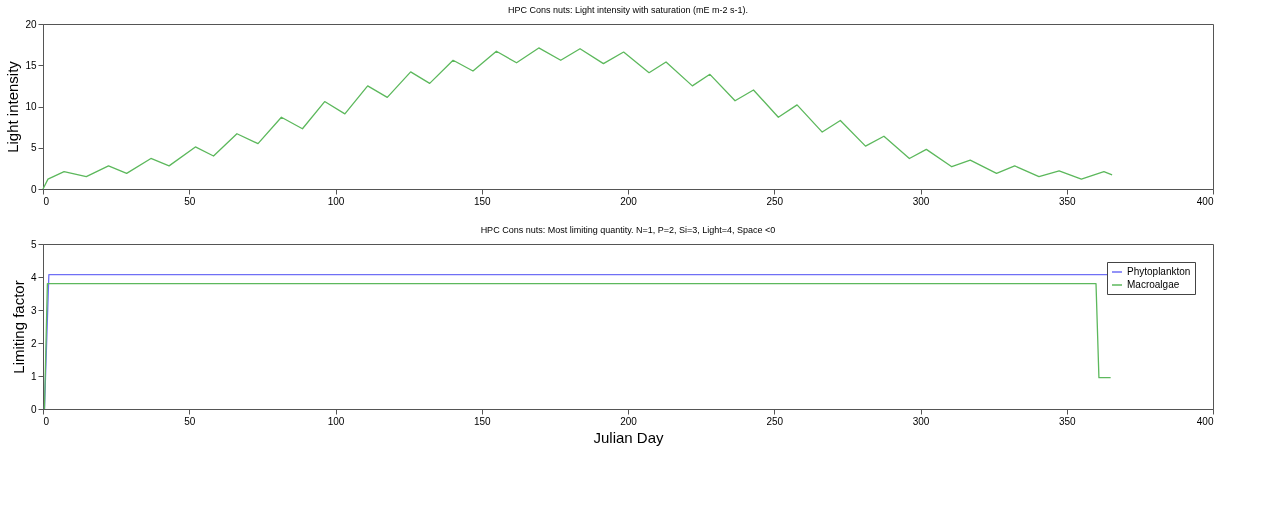  I want to click on x-axis-title: Julian Day, so click(629, 437).